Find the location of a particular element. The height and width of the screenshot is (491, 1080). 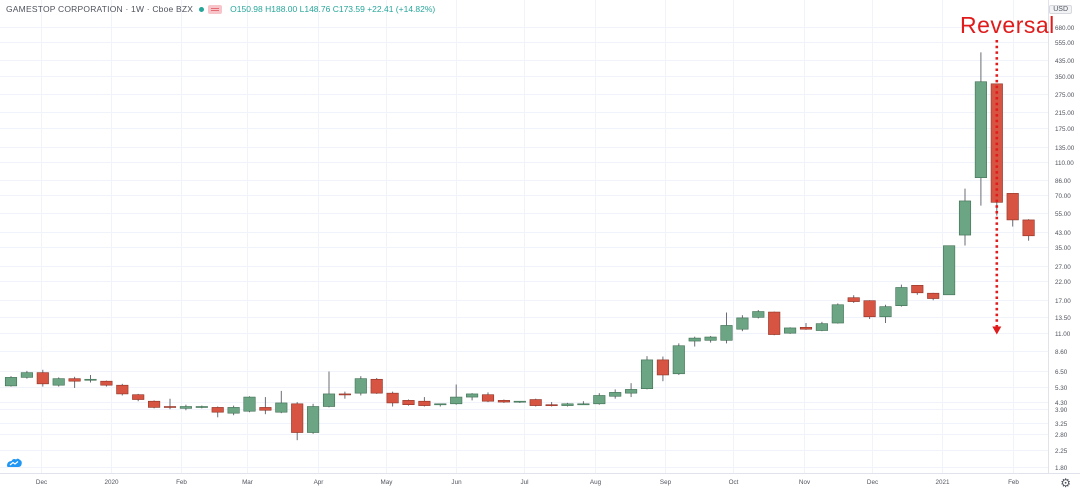

gear-icon: ⚙ is located at coordinates (1065, 483).